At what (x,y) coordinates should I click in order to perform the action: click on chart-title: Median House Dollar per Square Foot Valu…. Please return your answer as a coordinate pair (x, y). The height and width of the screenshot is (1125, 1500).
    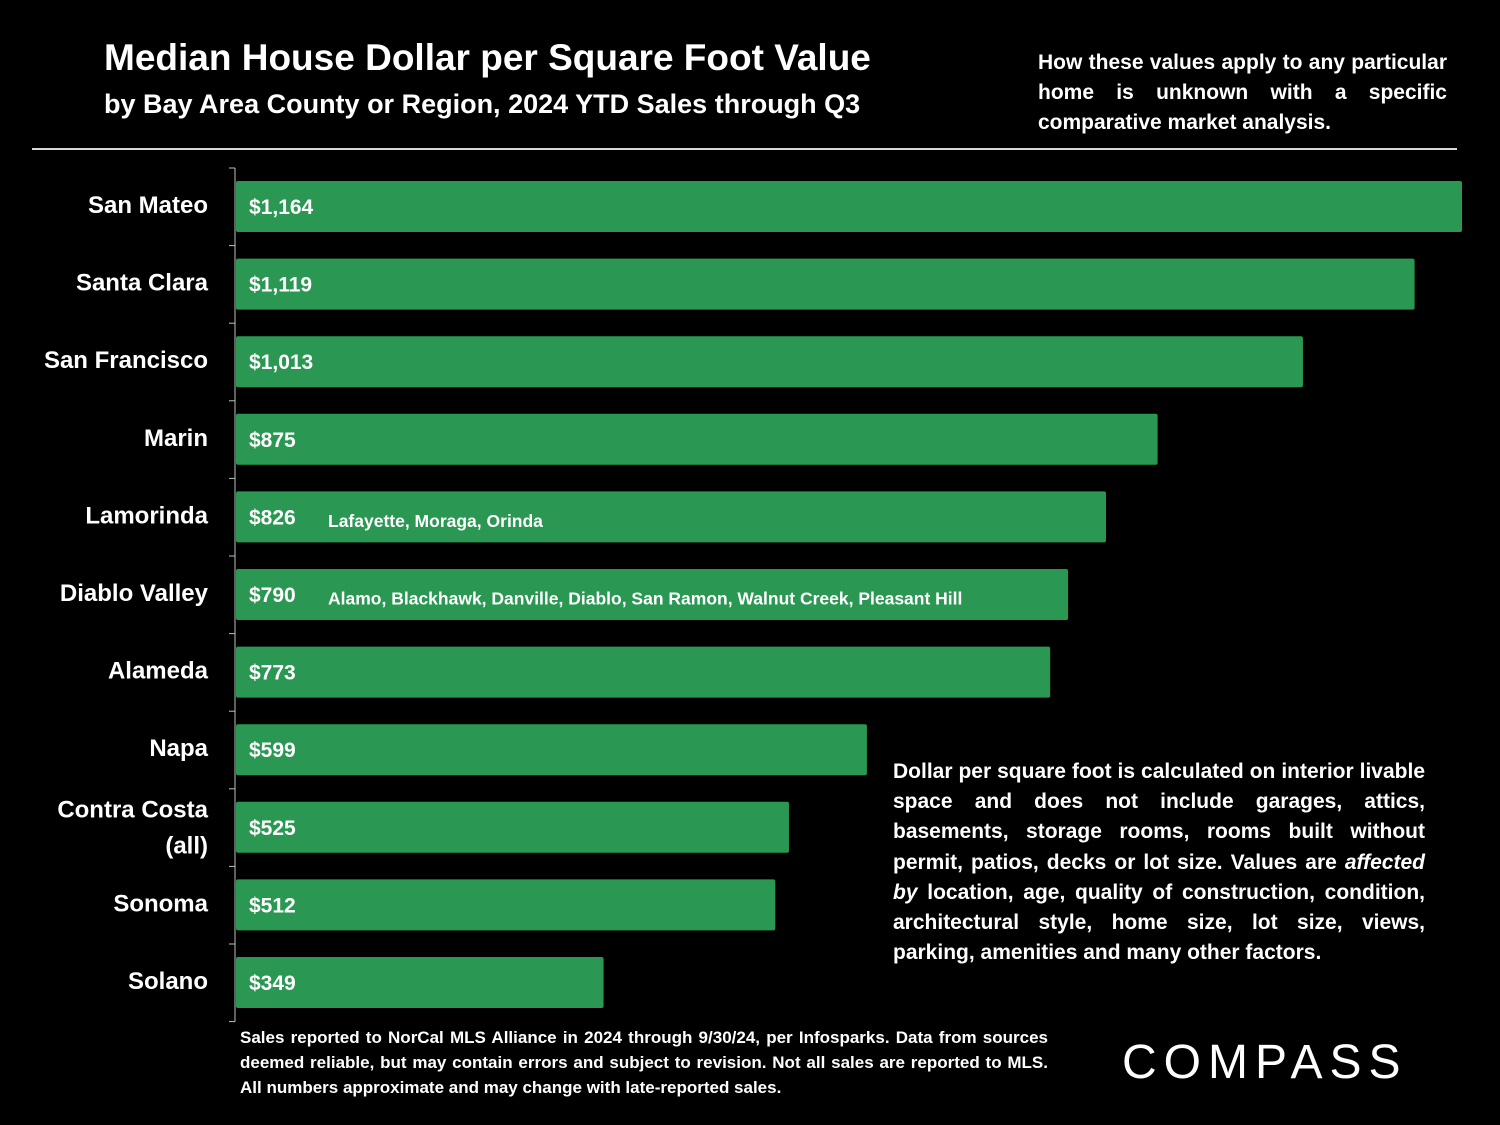
    Looking at the image, I should click on (487, 57).